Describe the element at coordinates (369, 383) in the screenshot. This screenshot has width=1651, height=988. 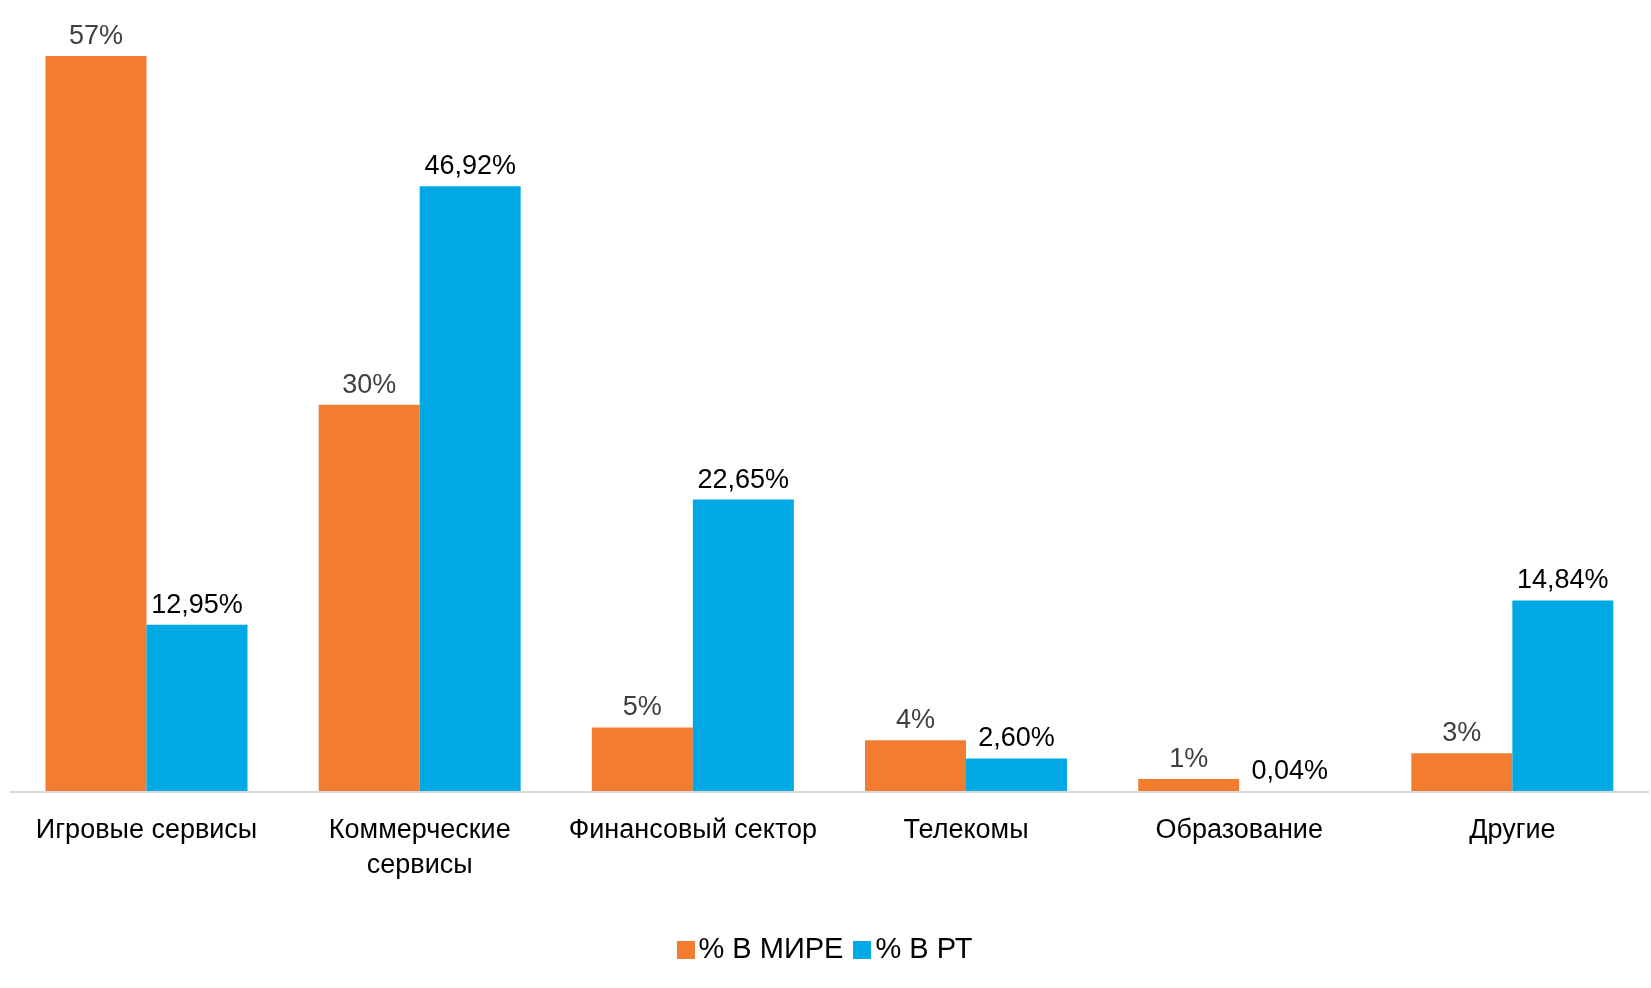
I see `data-label: 30%` at that location.